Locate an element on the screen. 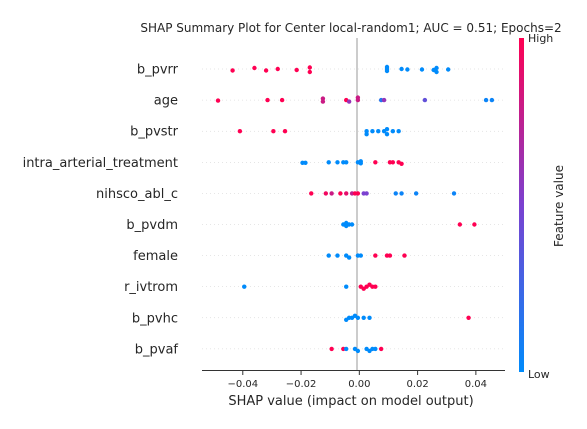 The image size is (587, 429). x-tick-label-3: 0.02 is located at coordinates (417, 384).